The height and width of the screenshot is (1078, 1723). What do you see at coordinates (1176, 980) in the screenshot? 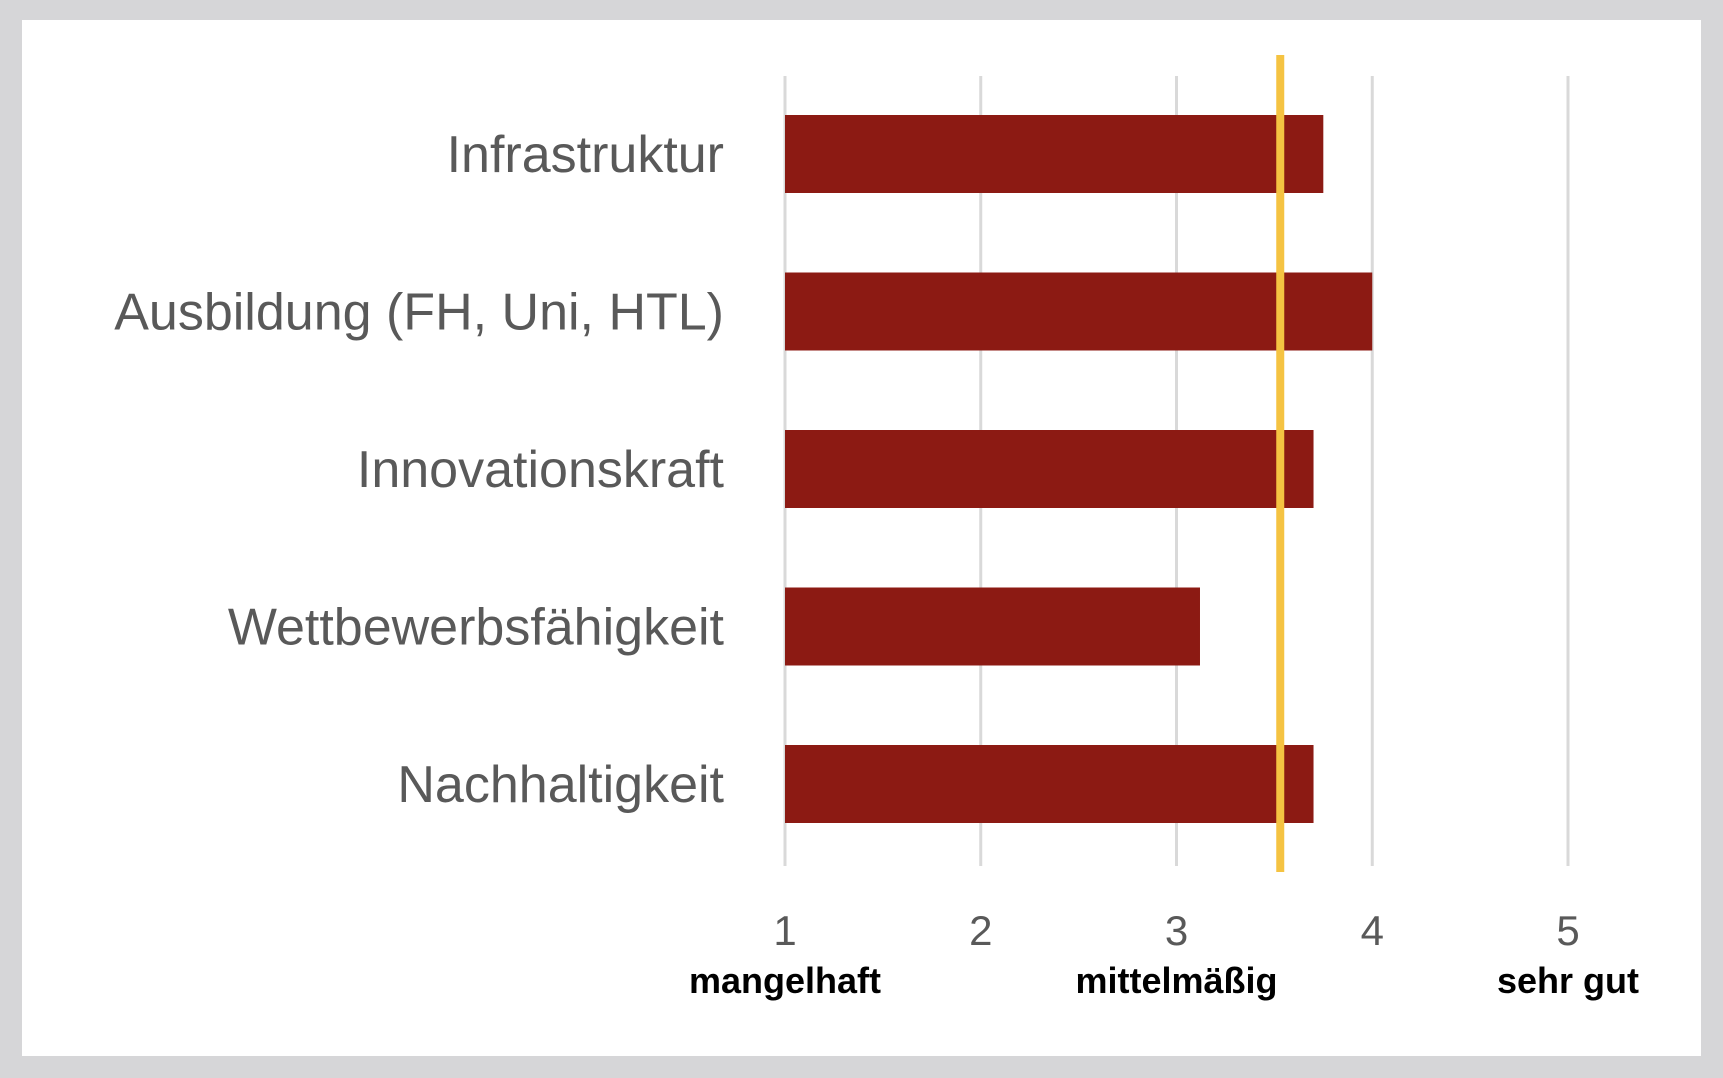
I see `tick-sublabel: mittelmäßig` at bounding box center [1176, 980].